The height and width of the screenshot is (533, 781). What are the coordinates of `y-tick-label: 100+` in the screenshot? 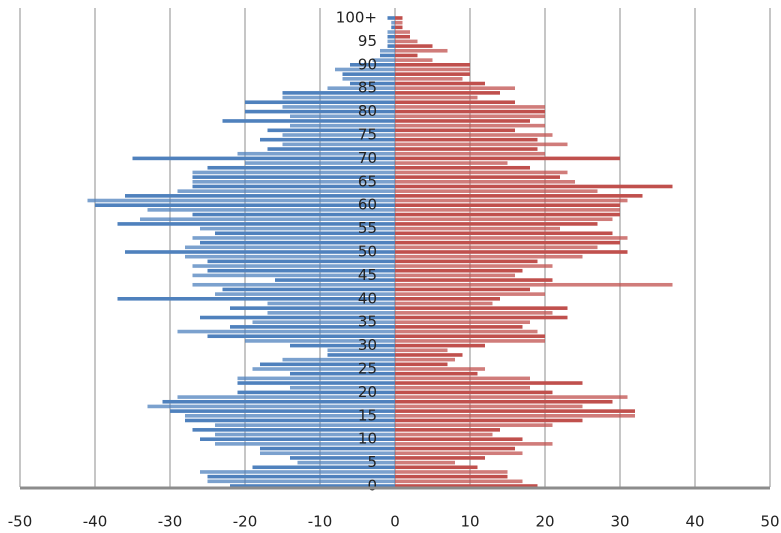 It's located at (356, 18).